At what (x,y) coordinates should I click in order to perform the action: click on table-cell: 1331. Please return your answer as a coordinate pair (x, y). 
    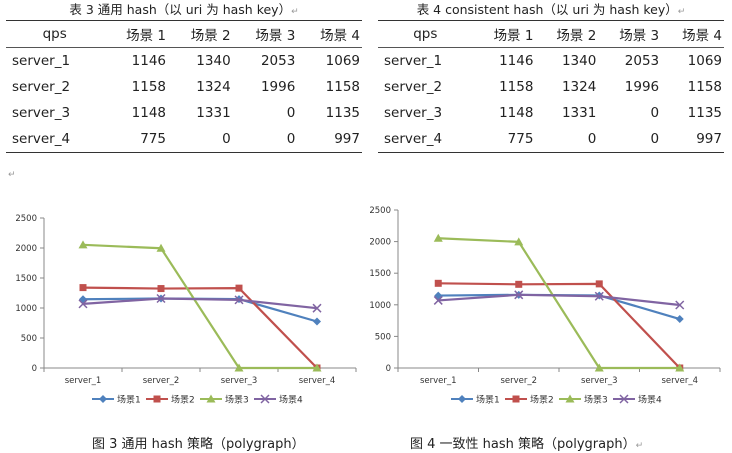
    Looking at the image, I should click on (579, 113).